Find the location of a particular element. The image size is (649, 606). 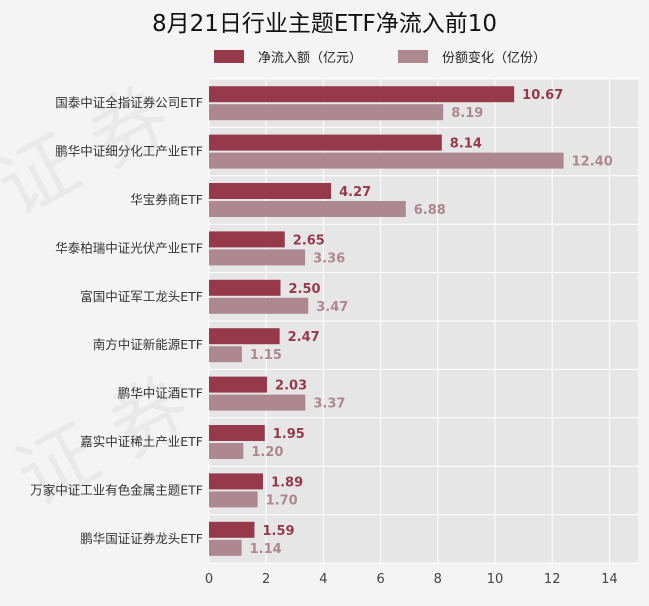

category-label: 万家中证工业有色金属主题ETF is located at coordinates (116, 489).